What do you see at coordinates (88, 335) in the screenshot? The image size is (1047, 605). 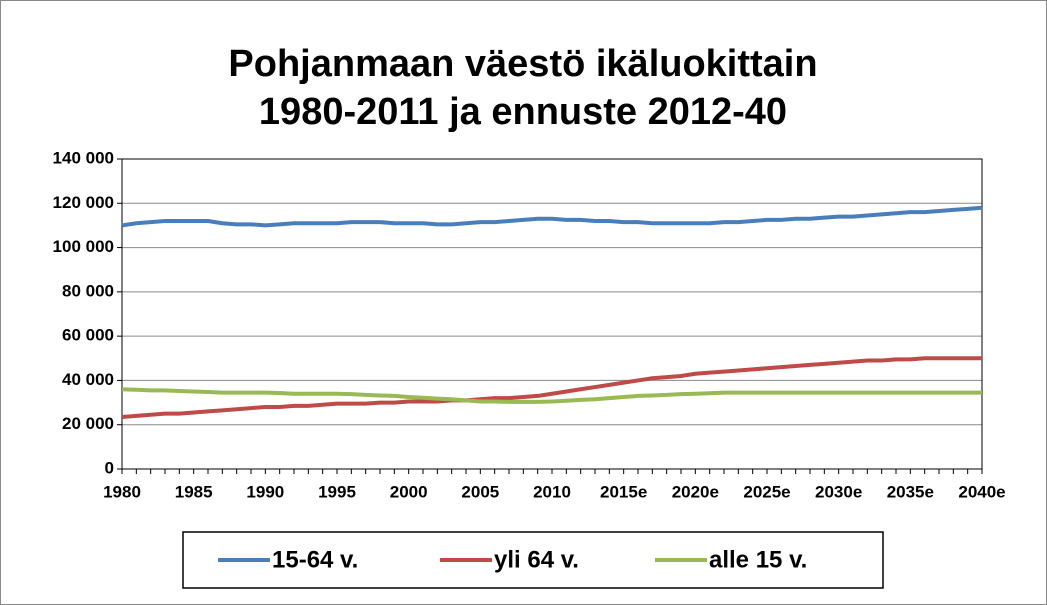 I see `y-tick-label: 60 000` at bounding box center [88, 335].